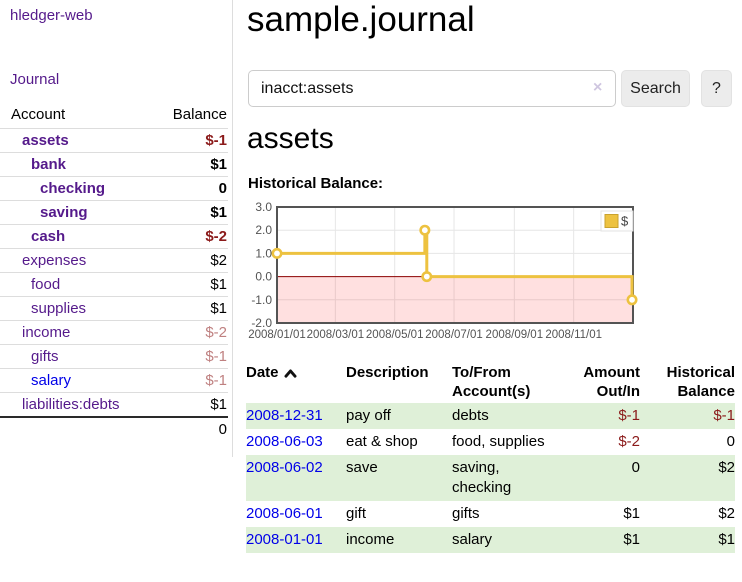 Image resolution: width=742 pixels, height=582 pixels. I want to click on sidebar-account-link: assets, so click(45, 140).